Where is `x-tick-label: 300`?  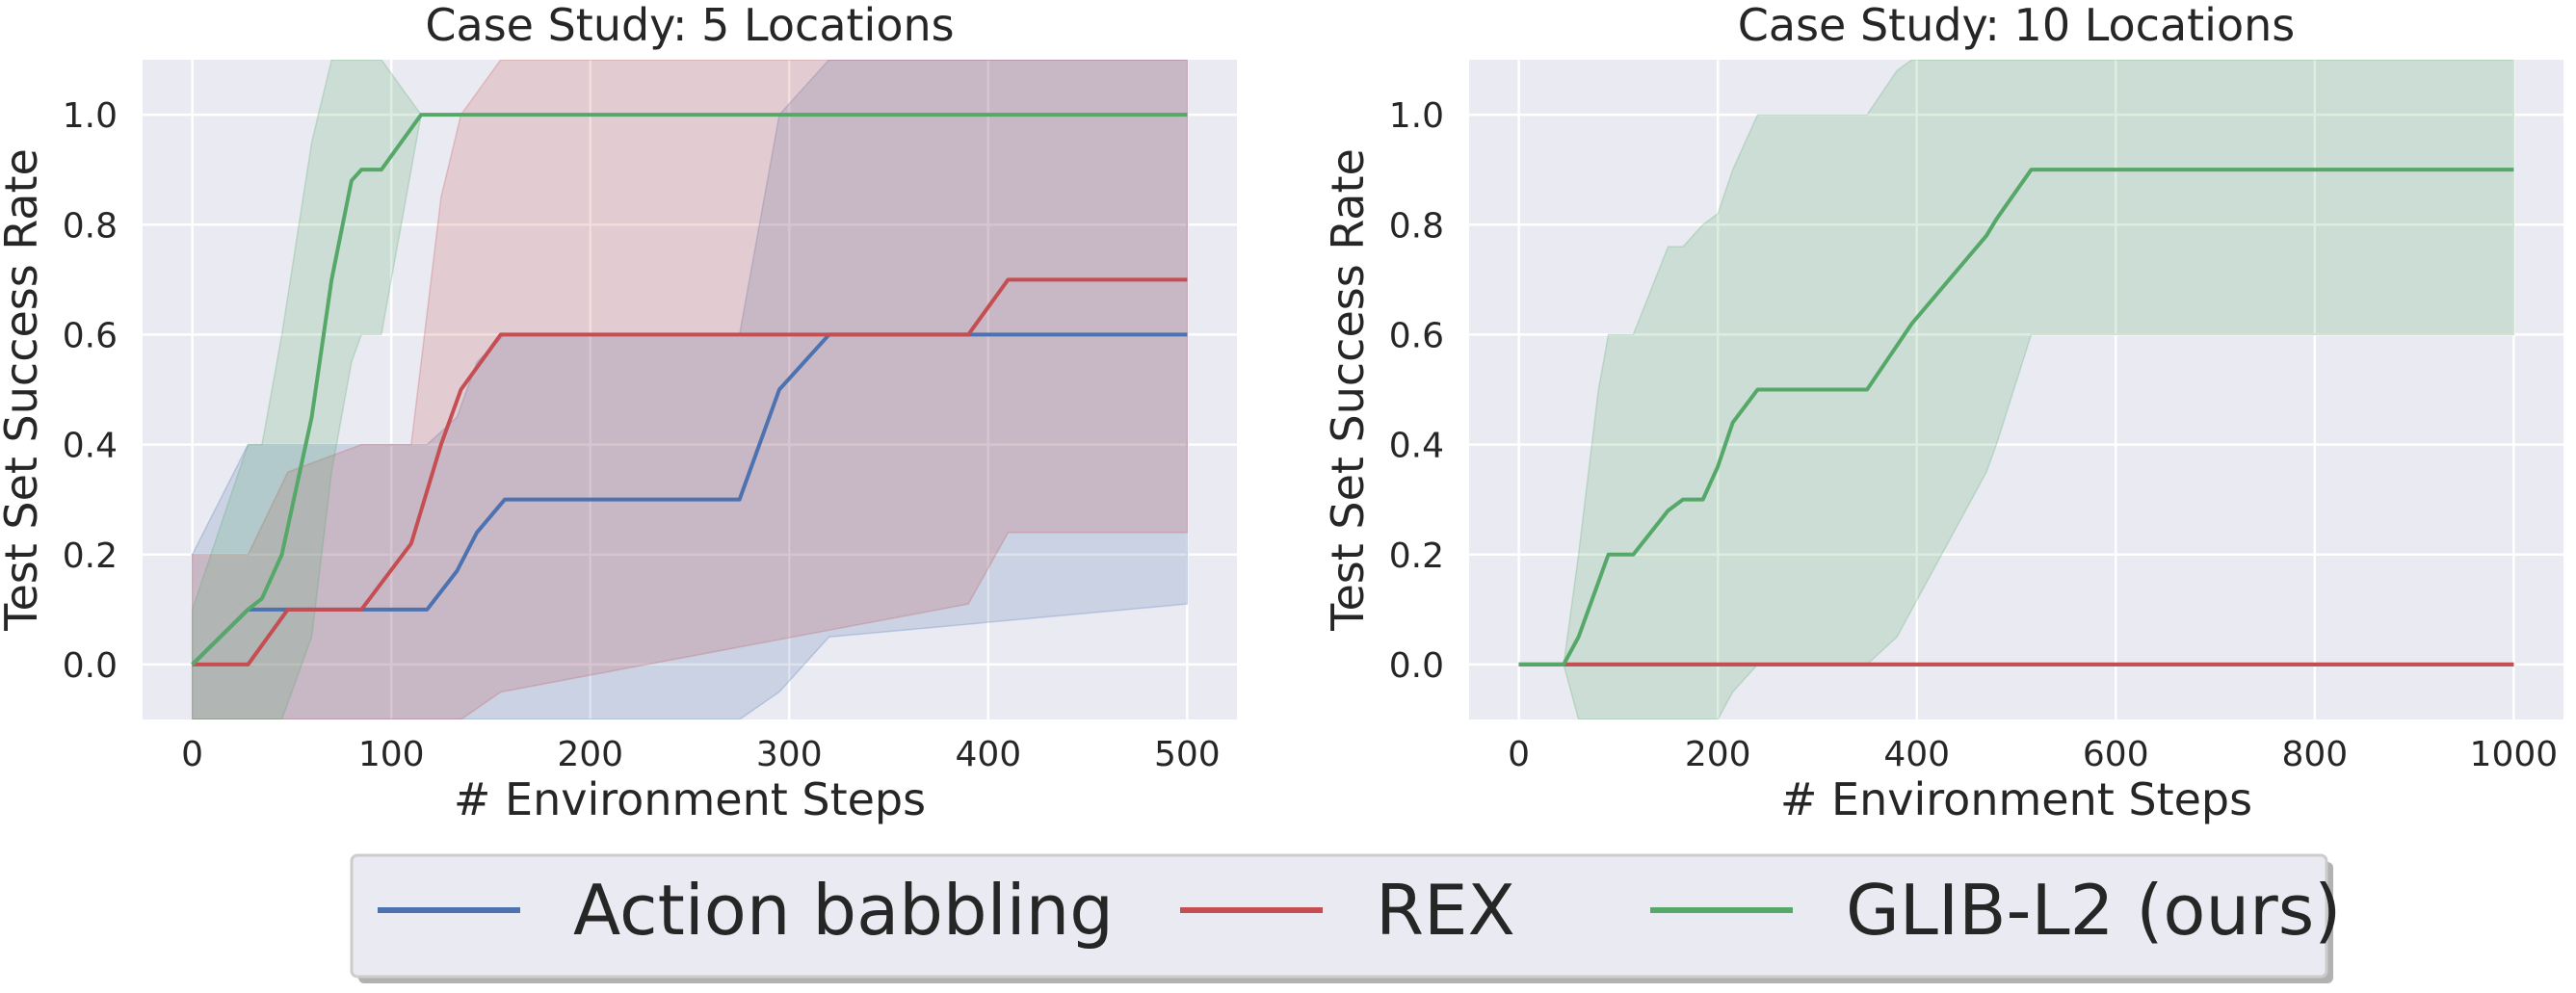 x-tick-label: 300 is located at coordinates (790, 754).